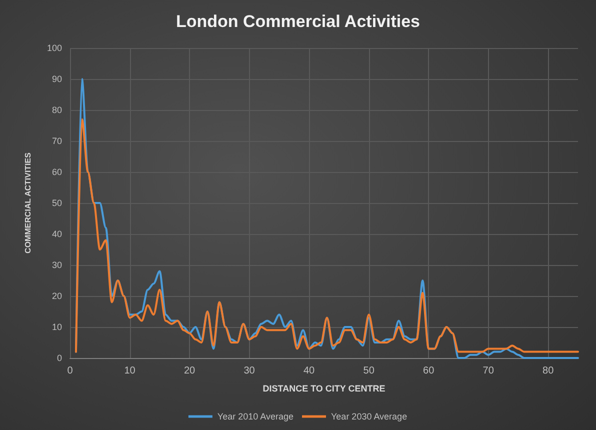 The image size is (596, 430). What do you see at coordinates (429, 371) in the screenshot?
I see `x-tick-label: 60` at bounding box center [429, 371].